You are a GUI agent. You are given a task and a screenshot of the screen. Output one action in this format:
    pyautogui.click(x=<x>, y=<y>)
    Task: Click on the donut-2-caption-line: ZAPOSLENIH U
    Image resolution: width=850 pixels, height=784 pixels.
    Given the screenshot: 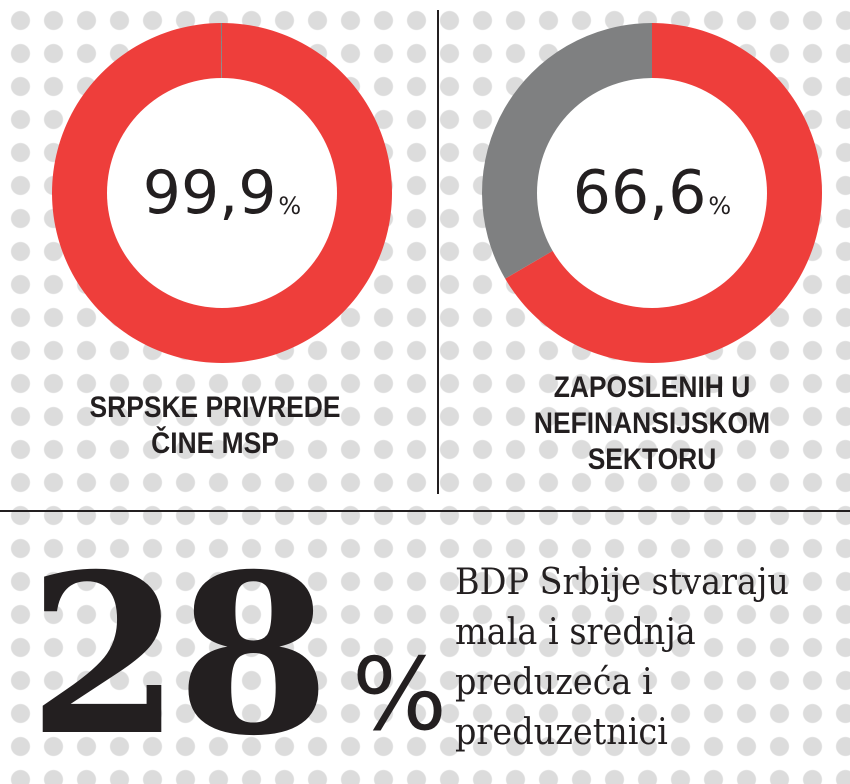 What is the action you would take?
    pyautogui.click(x=652, y=387)
    